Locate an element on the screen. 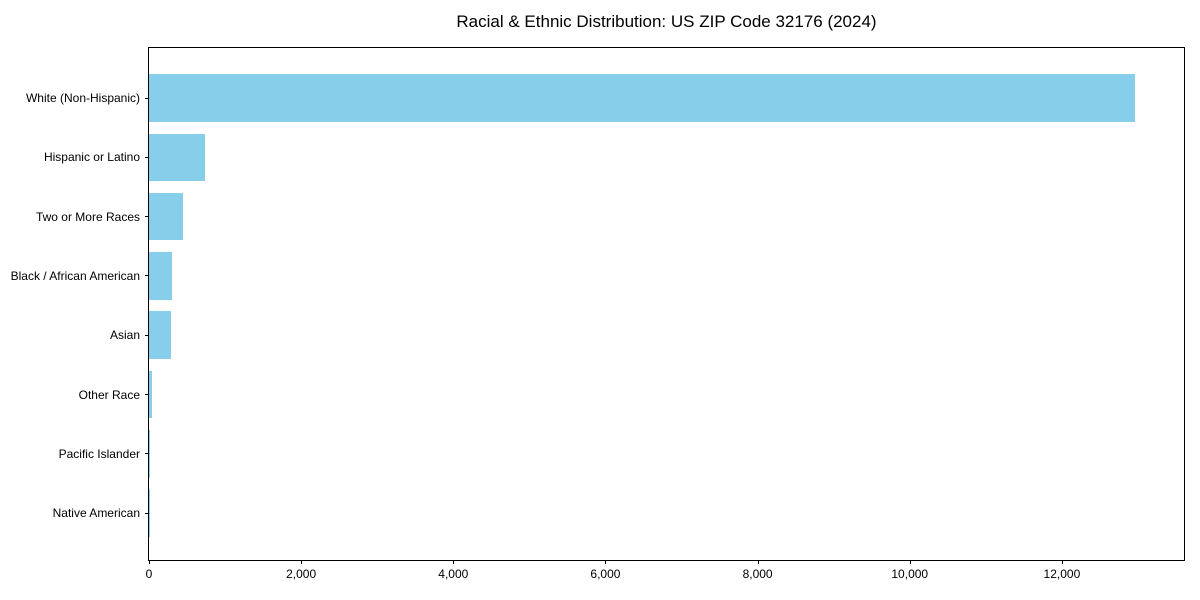  y-tick-label-black-african-american: Black / African American is located at coordinates (75, 275).